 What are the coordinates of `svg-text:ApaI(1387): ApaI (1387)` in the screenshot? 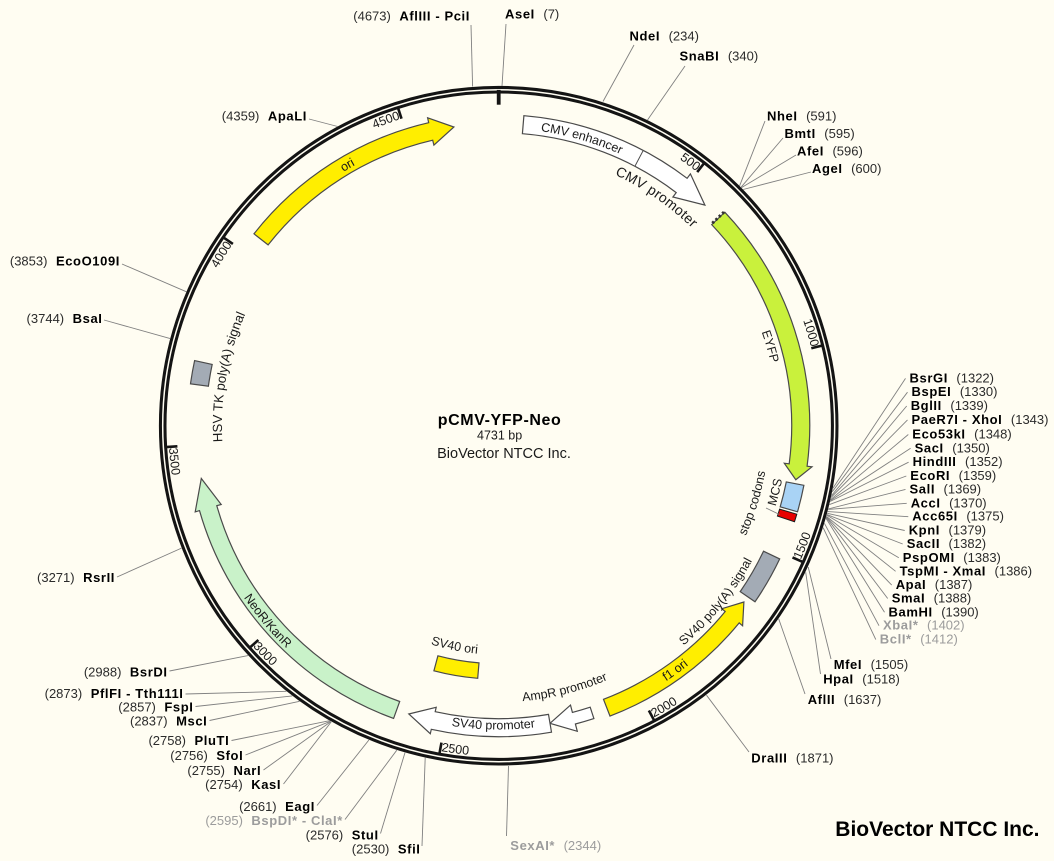 It's located at (934, 584).